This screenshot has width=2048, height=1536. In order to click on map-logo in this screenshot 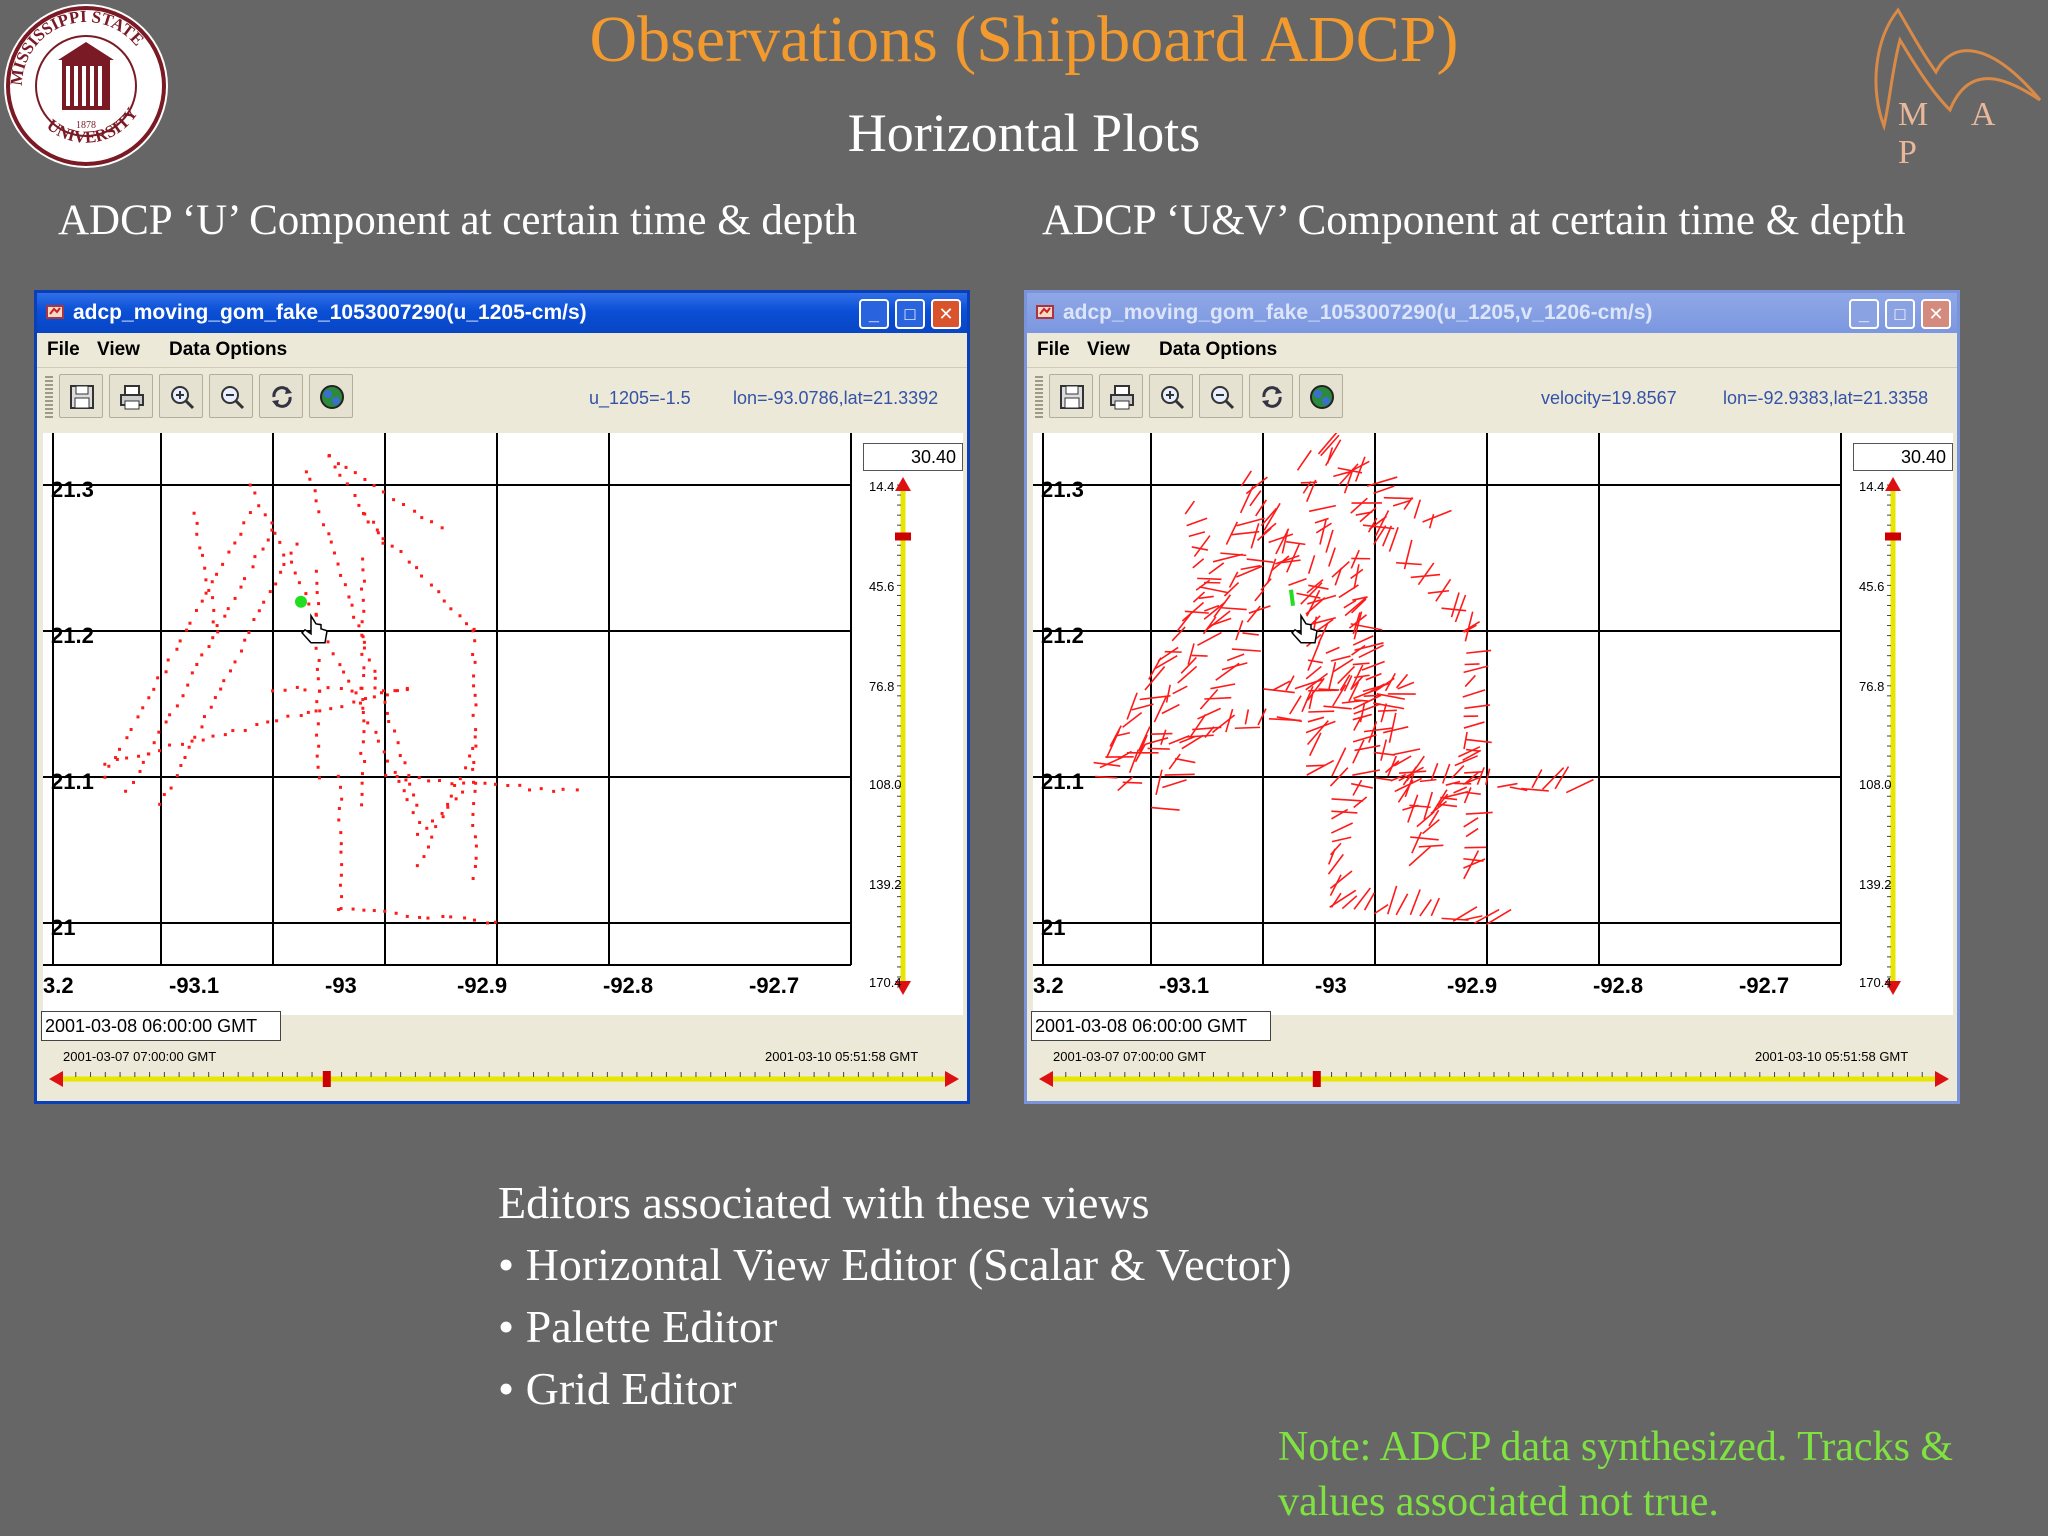, I will do `click(1958, 69)`.